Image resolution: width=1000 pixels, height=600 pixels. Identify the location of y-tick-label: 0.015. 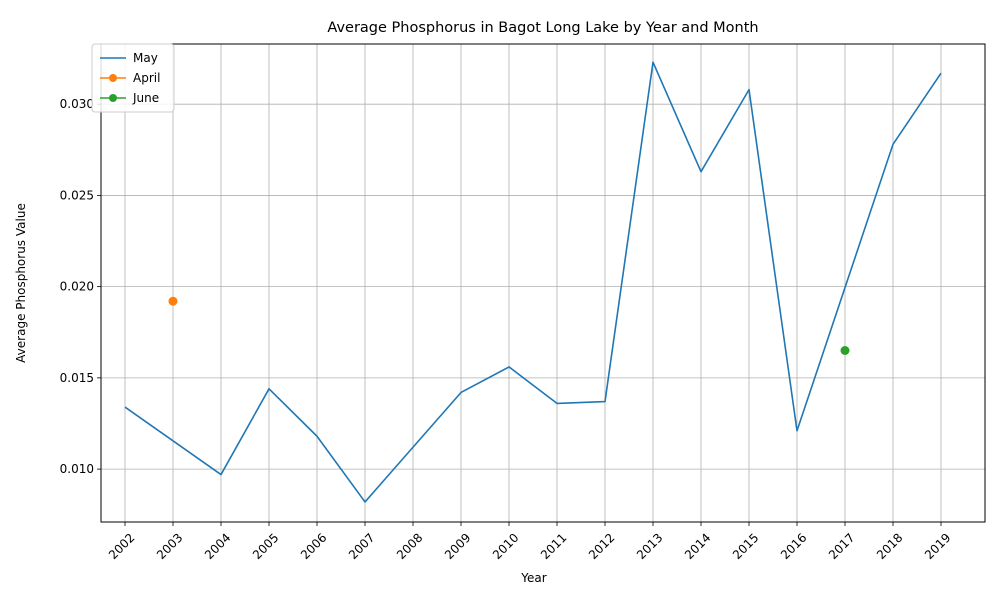
(77, 378).